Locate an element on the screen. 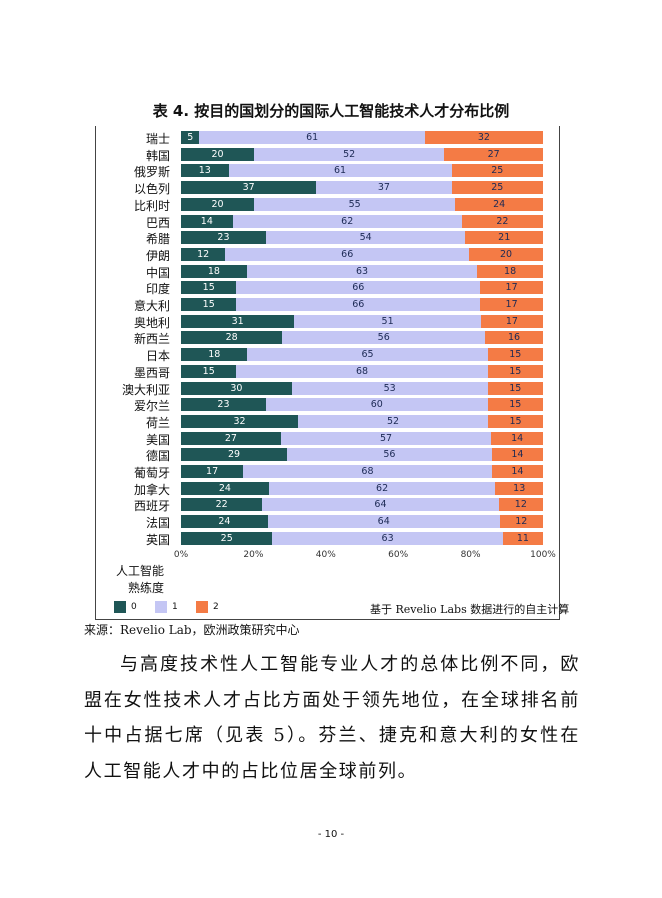 This screenshot has width=662, height=898. bar-segment-1: 55 is located at coordinates (355, 204).